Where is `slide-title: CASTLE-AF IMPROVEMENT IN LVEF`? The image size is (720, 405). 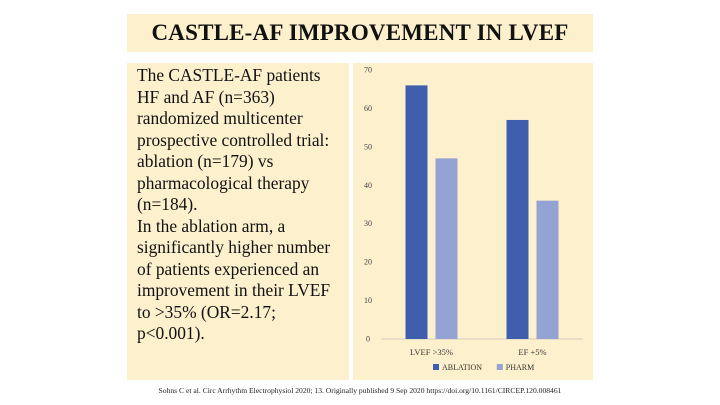 slide-title: CASTLE-AF IMPROVEMENT IN LVEF is located at coordinates (360, 32).